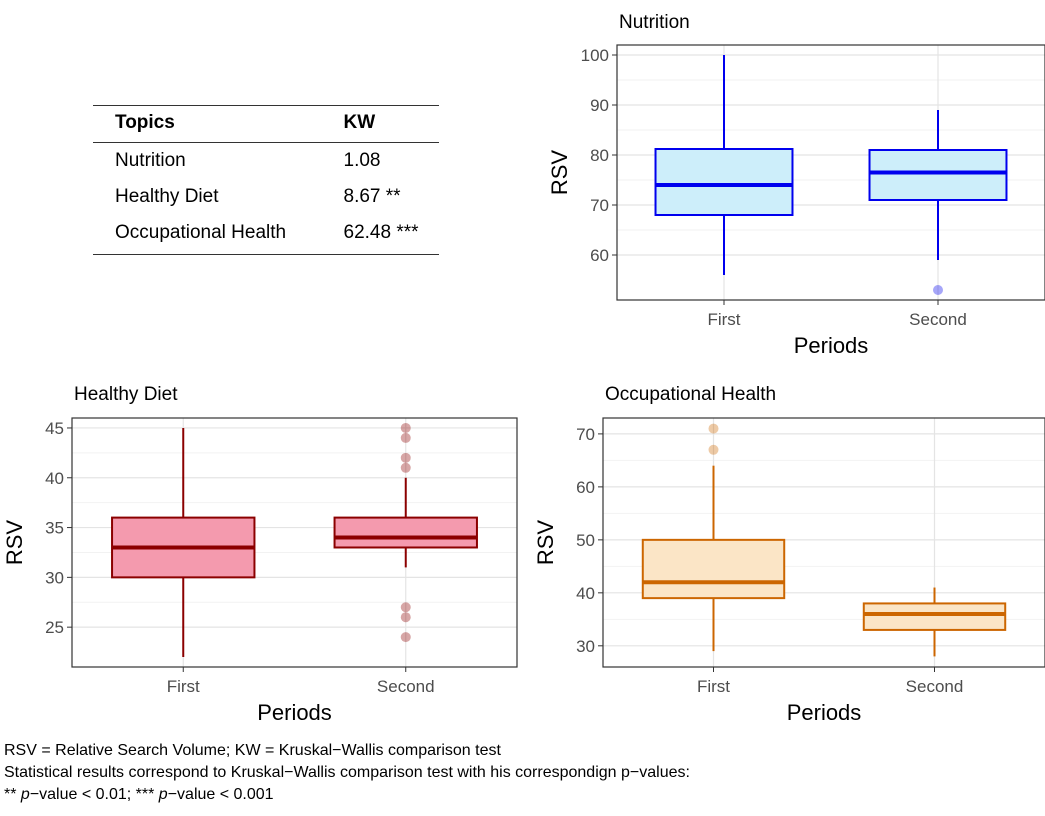  What do you see at coordinates (385, 124) in the screenshot?
I see `header-kw: KW` at bounding box center [385, 124].